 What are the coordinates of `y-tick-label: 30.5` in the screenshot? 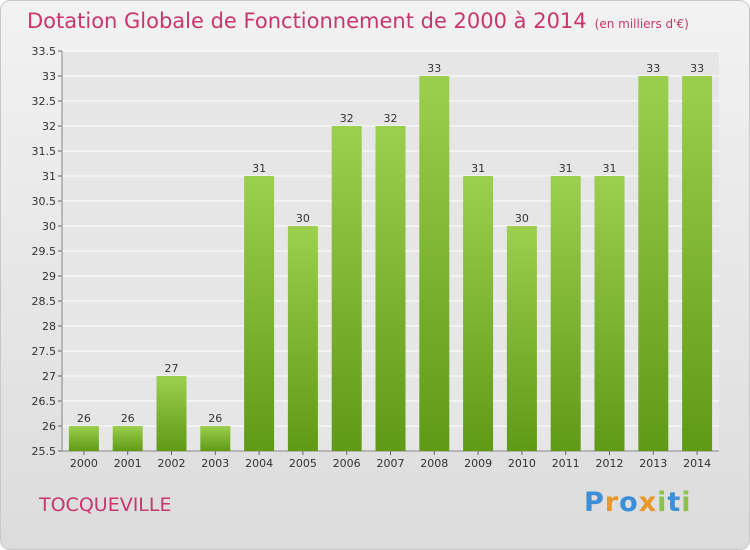 It's located at (44, 201).